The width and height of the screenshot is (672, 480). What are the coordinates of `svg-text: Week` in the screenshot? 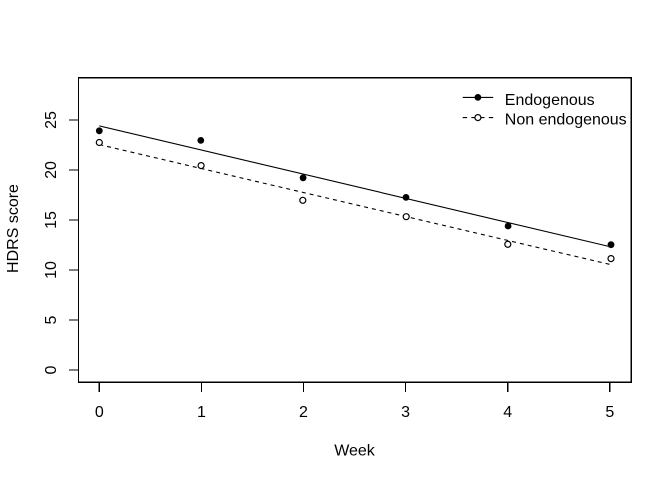 It's located at (355, 451).